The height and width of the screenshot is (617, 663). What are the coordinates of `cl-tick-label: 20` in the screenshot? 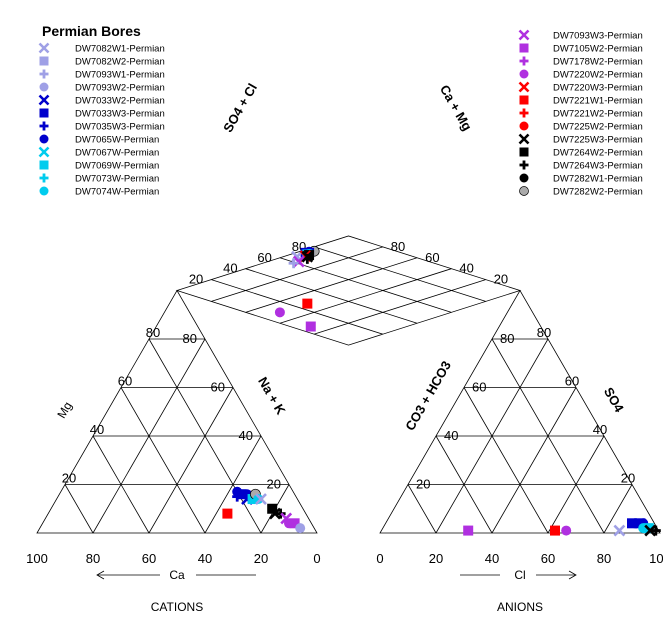 It's located at (436, 558).